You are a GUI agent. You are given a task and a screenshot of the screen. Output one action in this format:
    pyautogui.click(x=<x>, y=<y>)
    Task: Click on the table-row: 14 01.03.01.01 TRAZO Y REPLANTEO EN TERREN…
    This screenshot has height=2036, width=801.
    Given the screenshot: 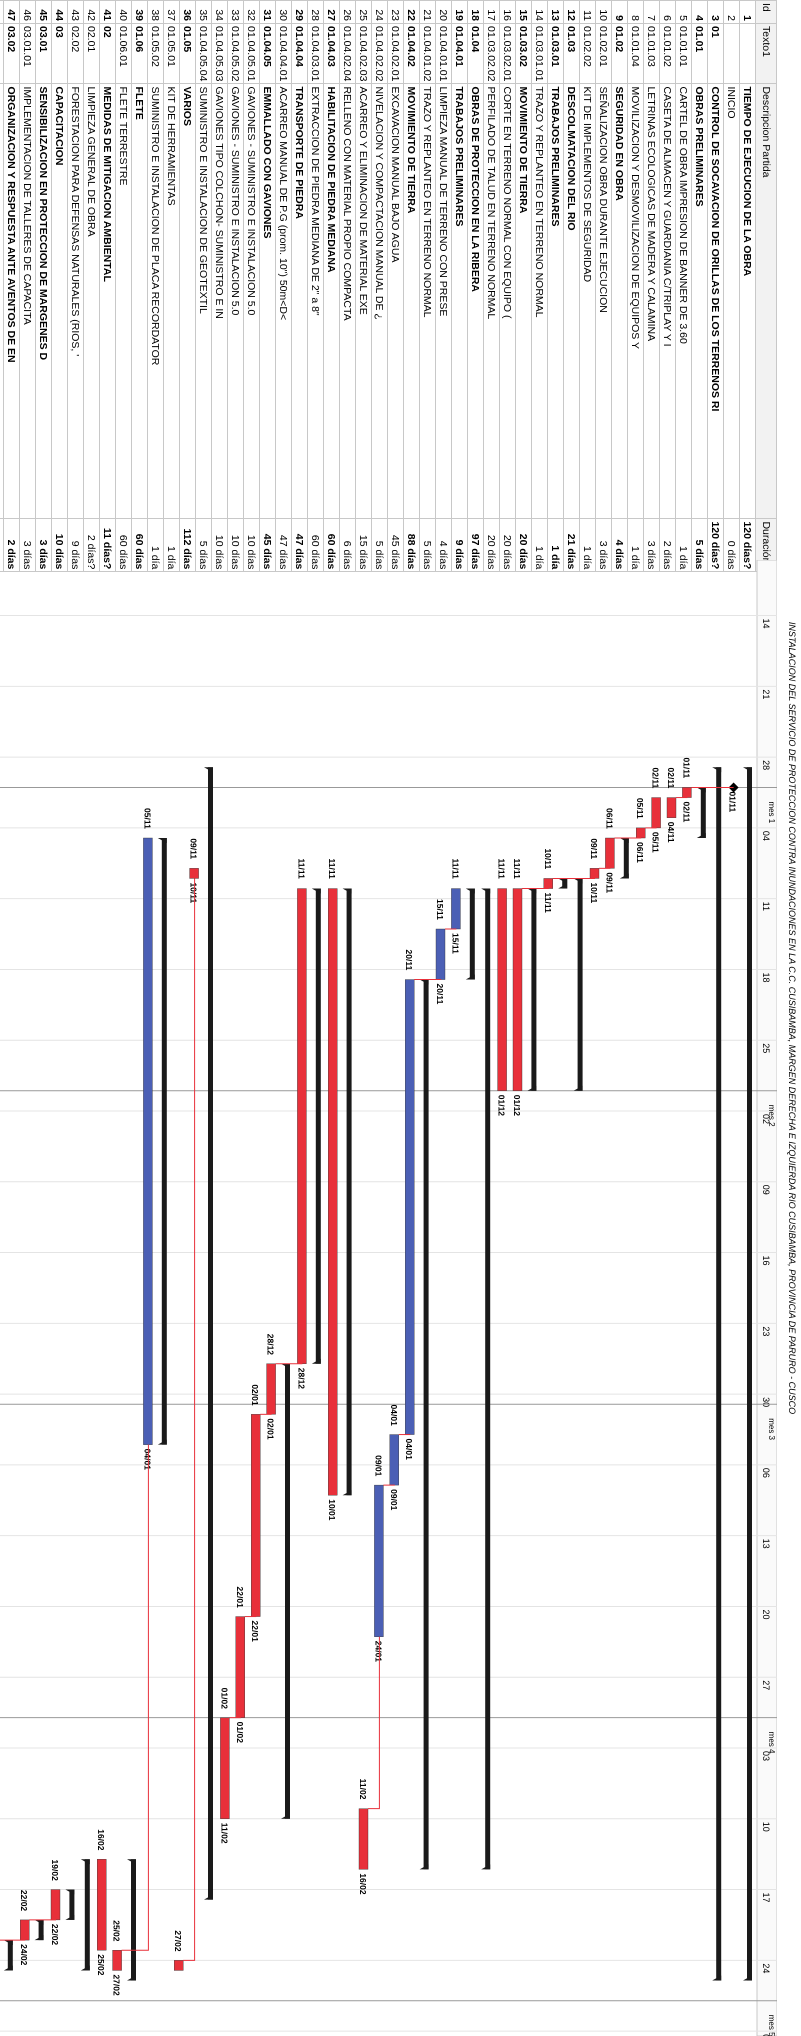 What is the action you would take?
    pyautogui.click(x=539, y=286)
    